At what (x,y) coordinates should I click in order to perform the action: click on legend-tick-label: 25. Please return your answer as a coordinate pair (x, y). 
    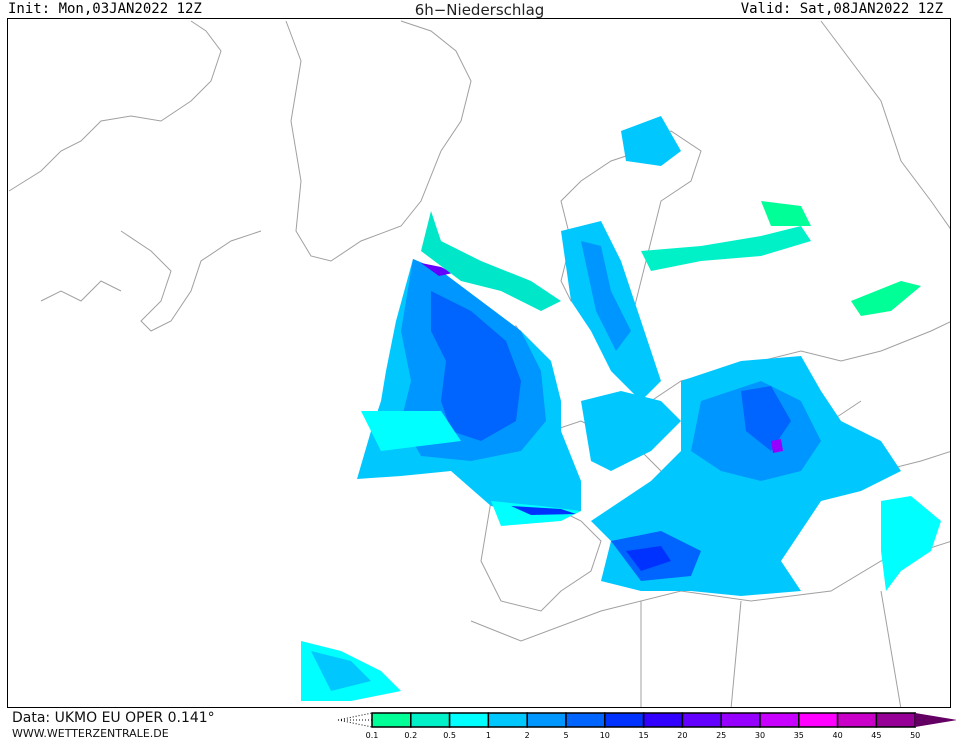
    Looking at the image, I should click on (721, 735).